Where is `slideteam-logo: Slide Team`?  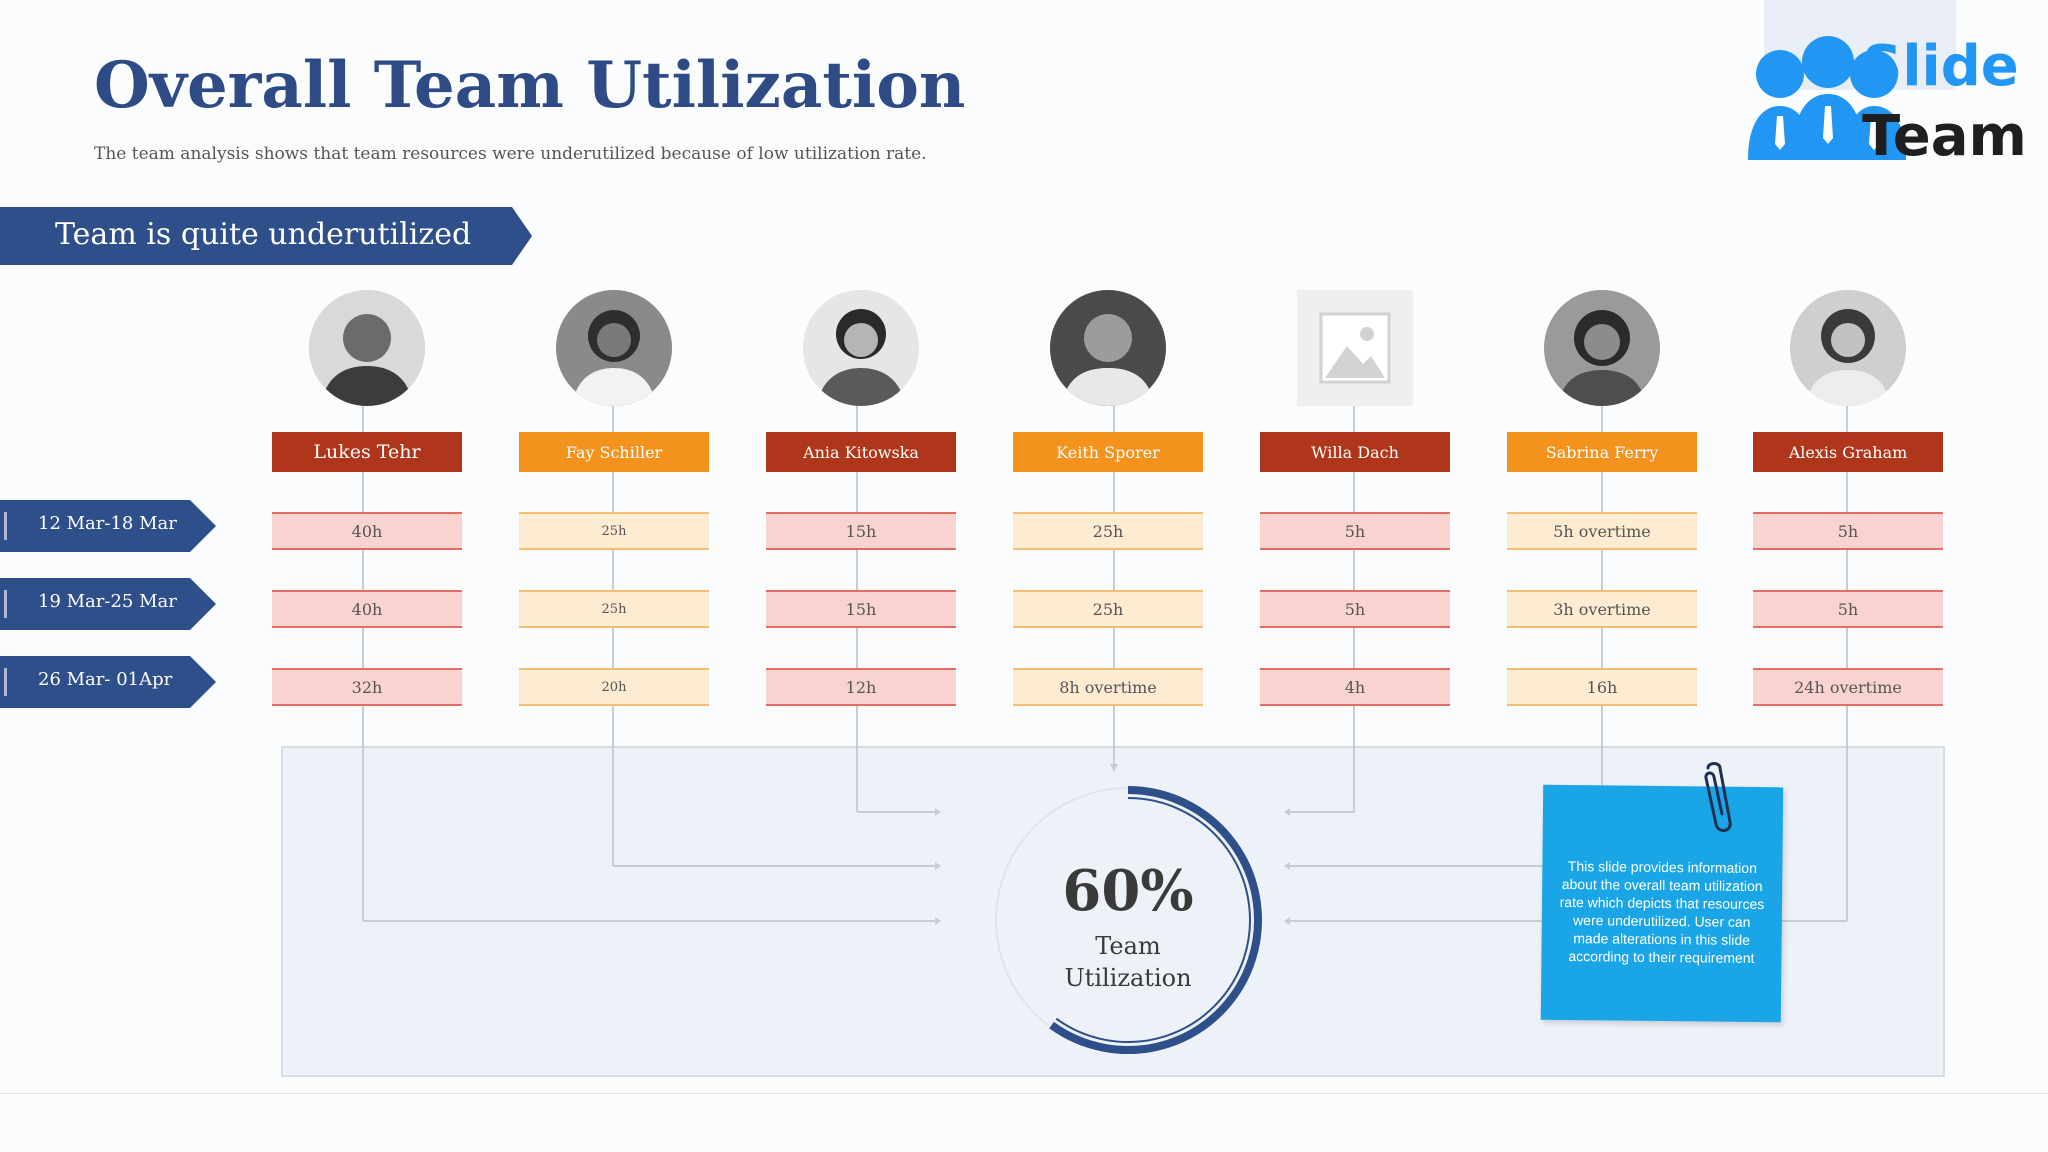
slideteam-logo: Slide Team is located at coordinates (1883, 95).